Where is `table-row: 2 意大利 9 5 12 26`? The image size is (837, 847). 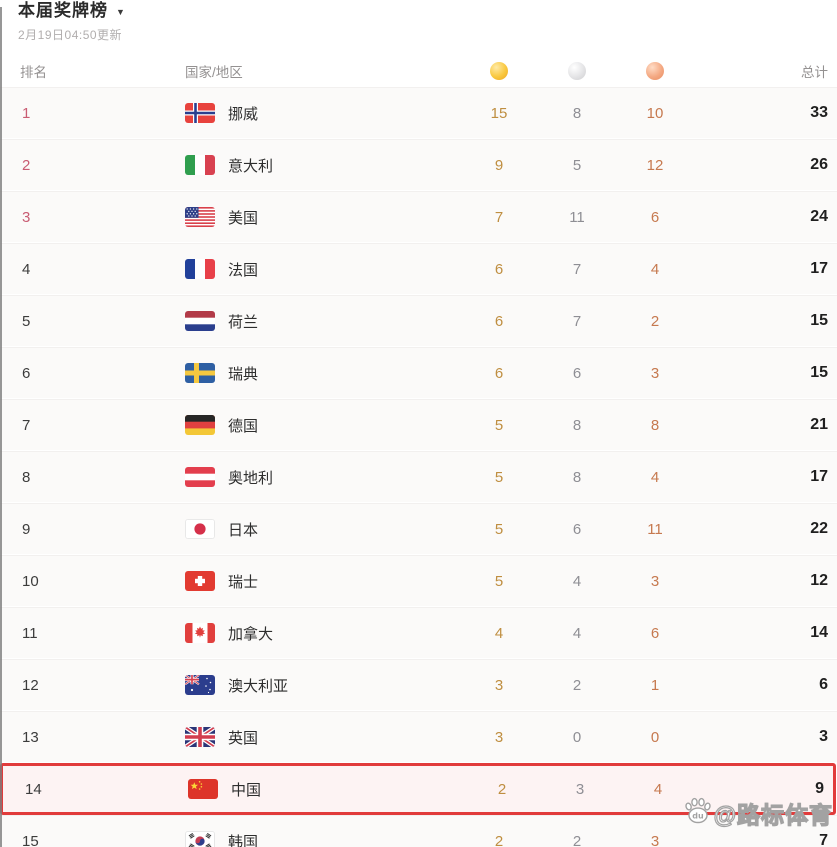
table-row: 2 意大利 9 5 12 26 is located at coordinates (418, 165).